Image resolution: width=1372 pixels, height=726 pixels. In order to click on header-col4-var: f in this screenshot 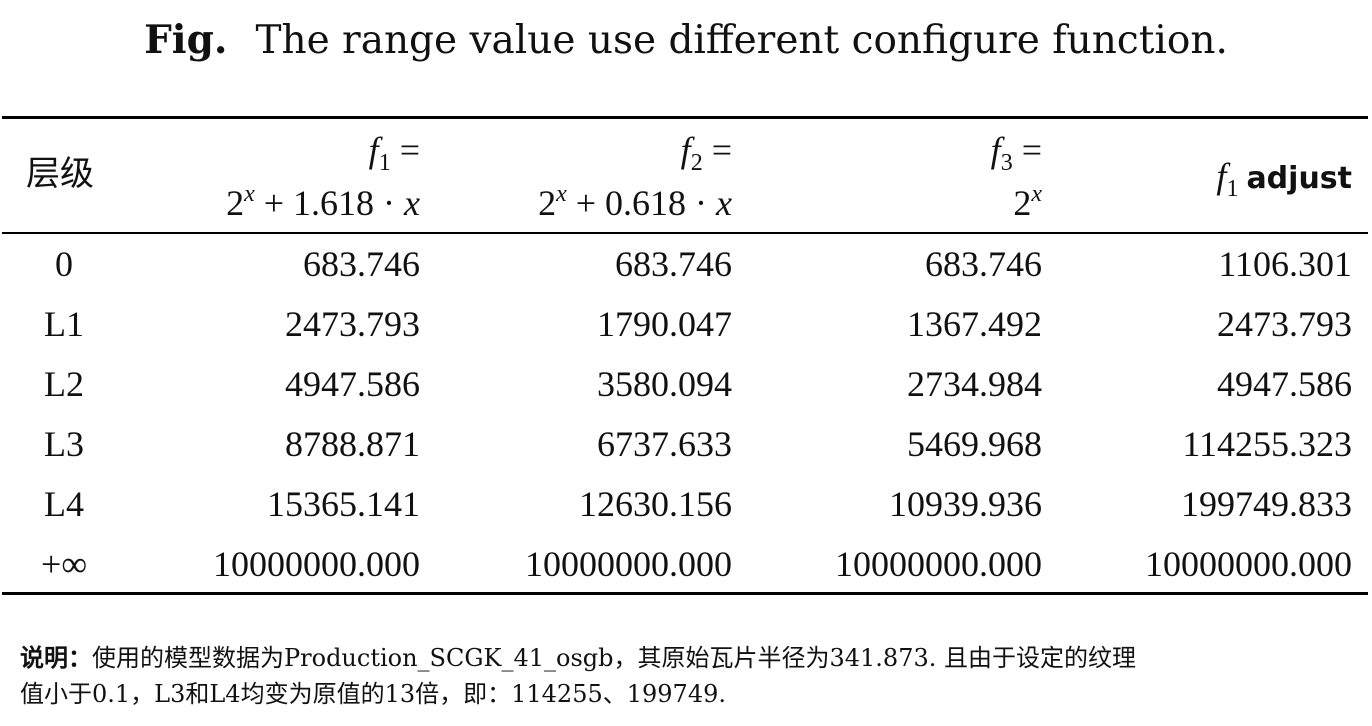, I will do `click(1221, 176)`.